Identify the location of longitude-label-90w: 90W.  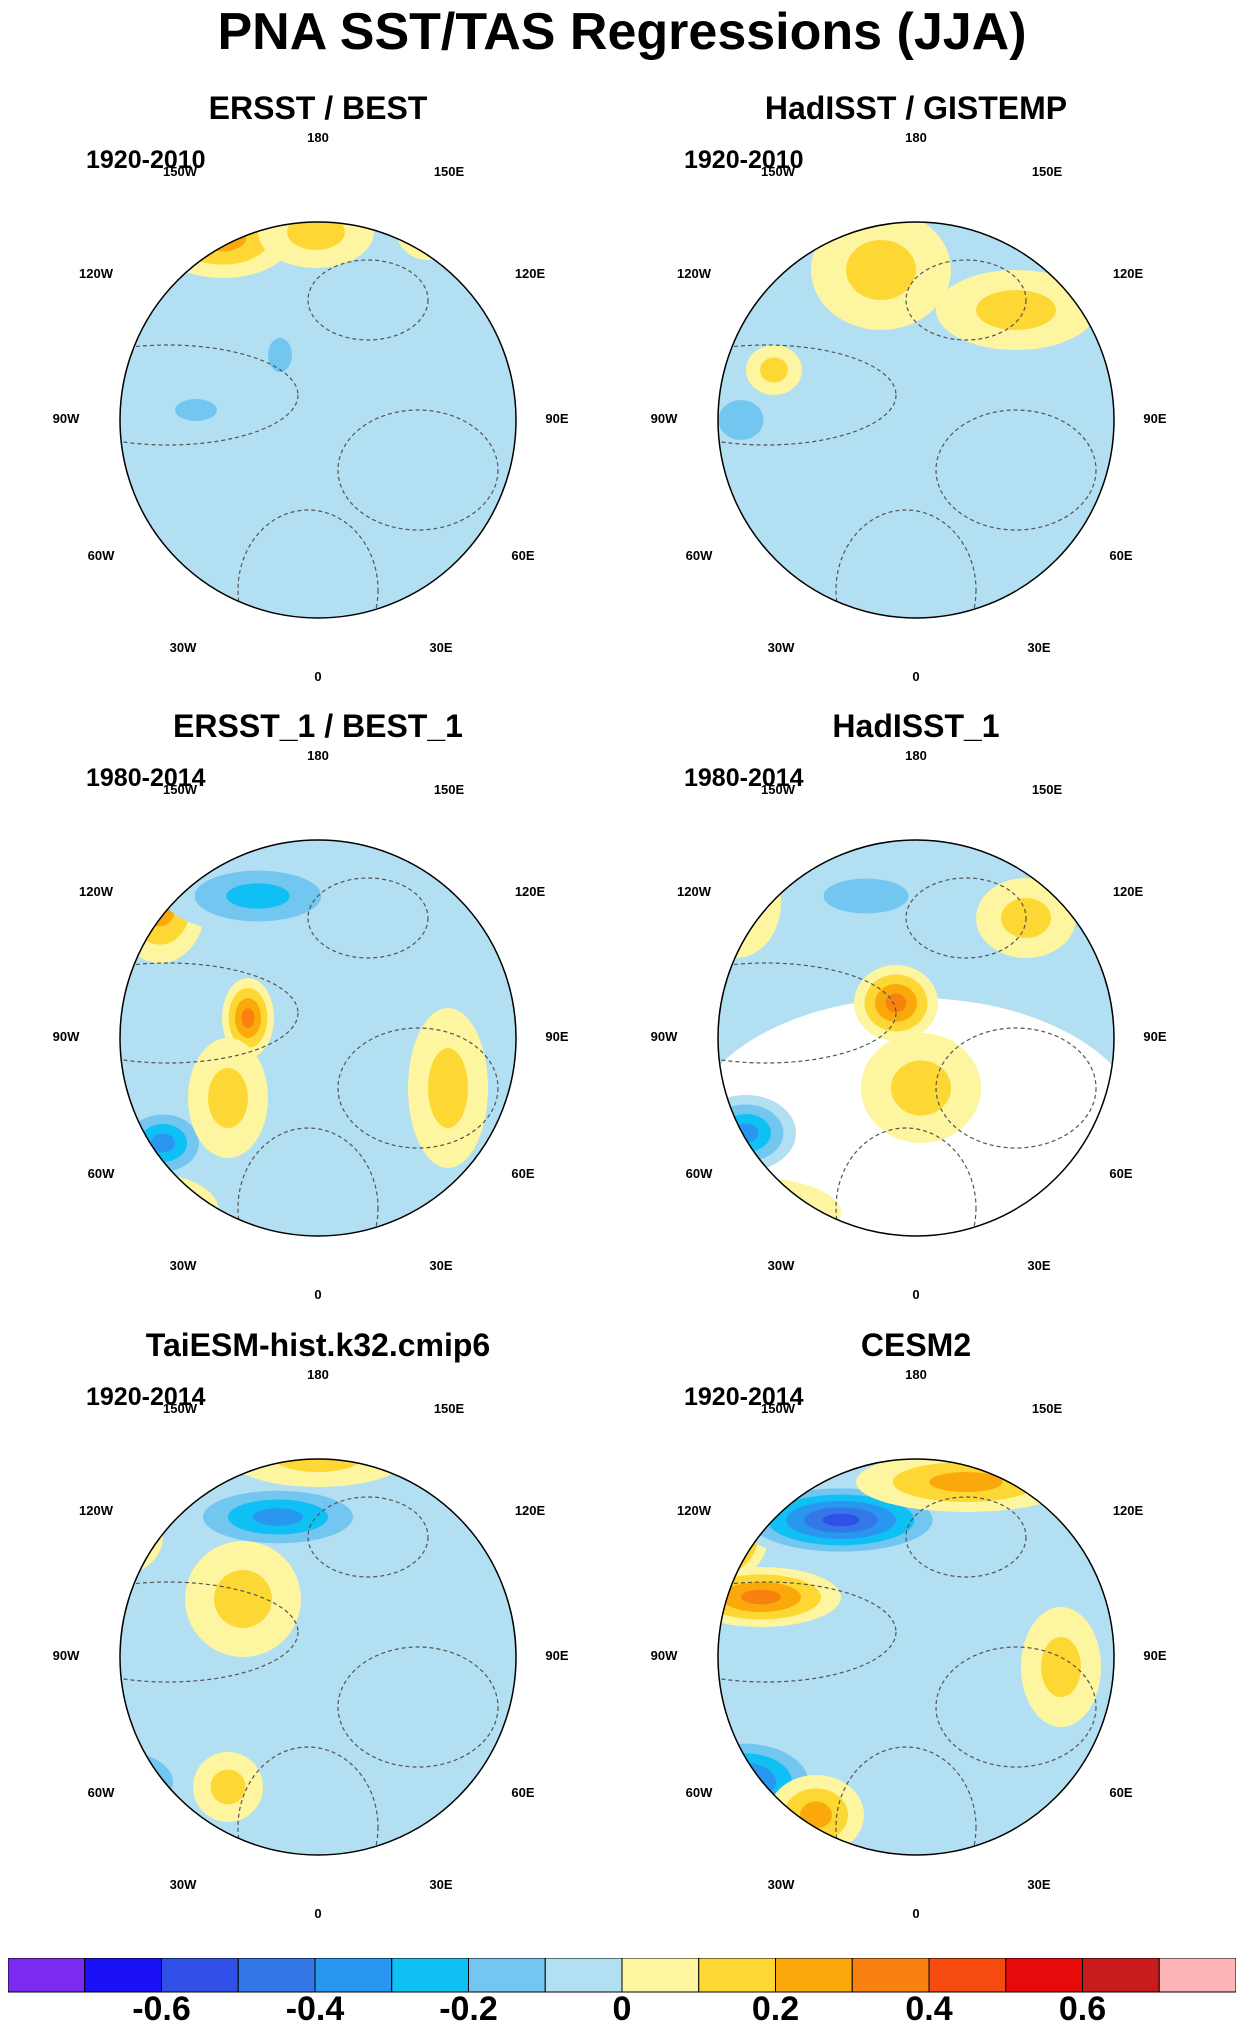
(664, 1036).